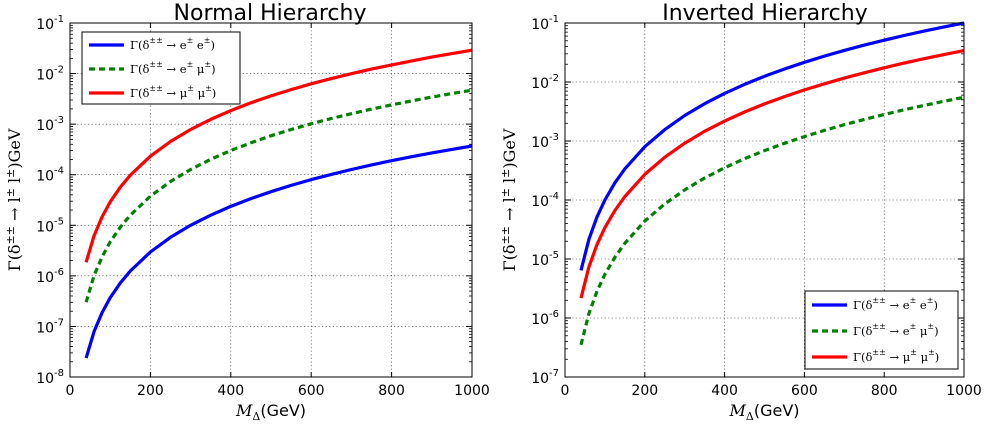 This screenshot has width=990, height=425. I want to click on chart-title: Inverted Hierarchy, so click(765, 13).